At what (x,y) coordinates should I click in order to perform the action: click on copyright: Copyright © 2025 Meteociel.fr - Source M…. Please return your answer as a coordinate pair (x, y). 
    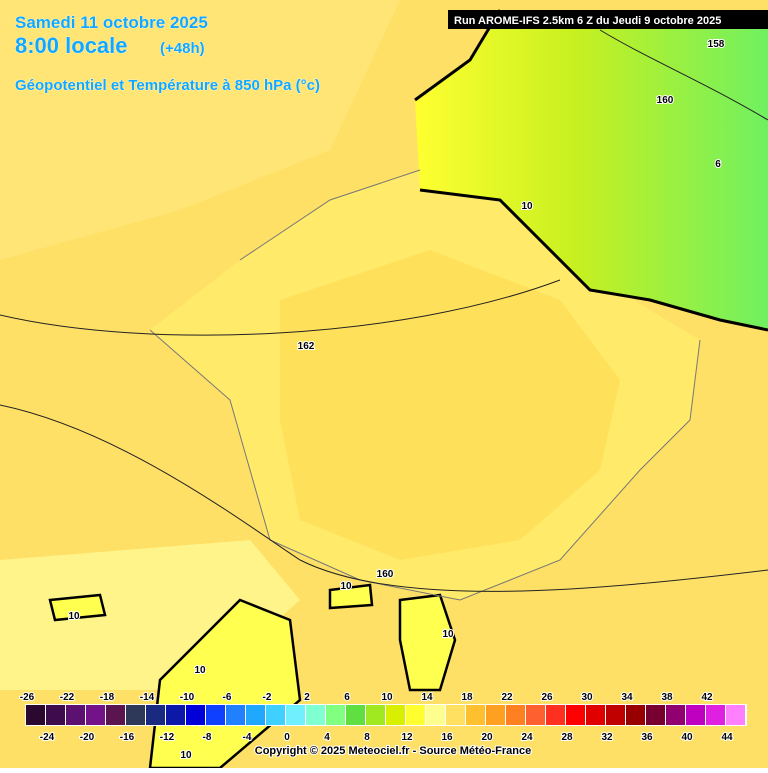
    Looking at the image, I should click on (393, 751).